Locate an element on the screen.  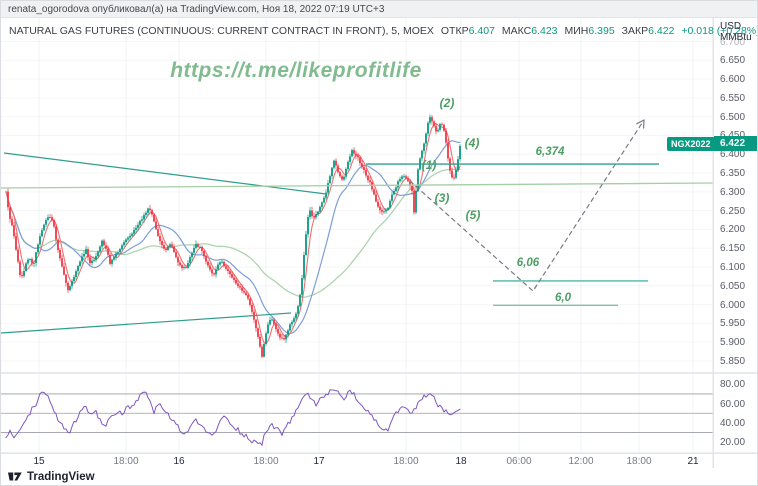
time-axis is located at coordinates (379, 461).